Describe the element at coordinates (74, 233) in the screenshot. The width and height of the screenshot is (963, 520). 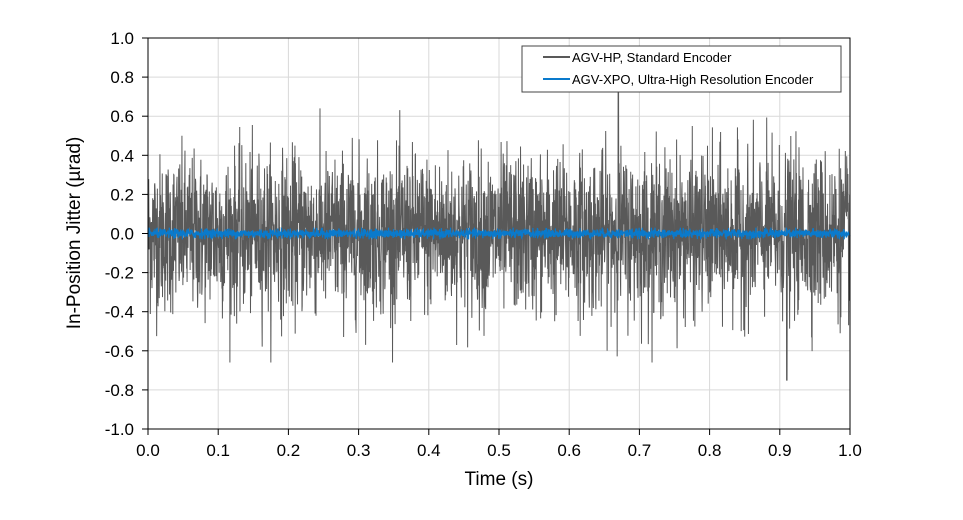
I see `y-axis-title: In-Position Jitter (µrad)` at that location.